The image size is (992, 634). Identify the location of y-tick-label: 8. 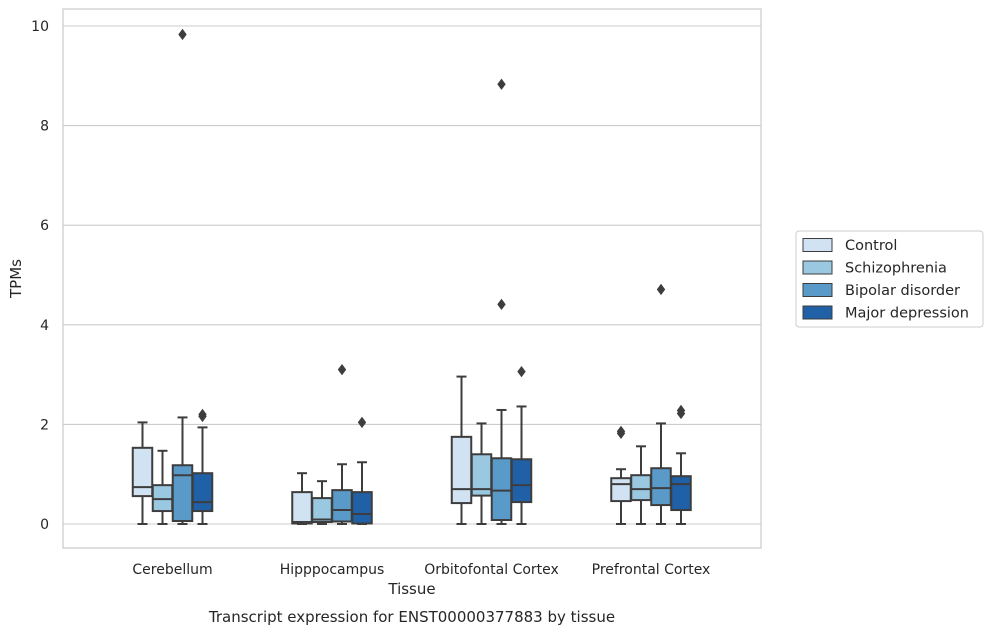
(44, 127).